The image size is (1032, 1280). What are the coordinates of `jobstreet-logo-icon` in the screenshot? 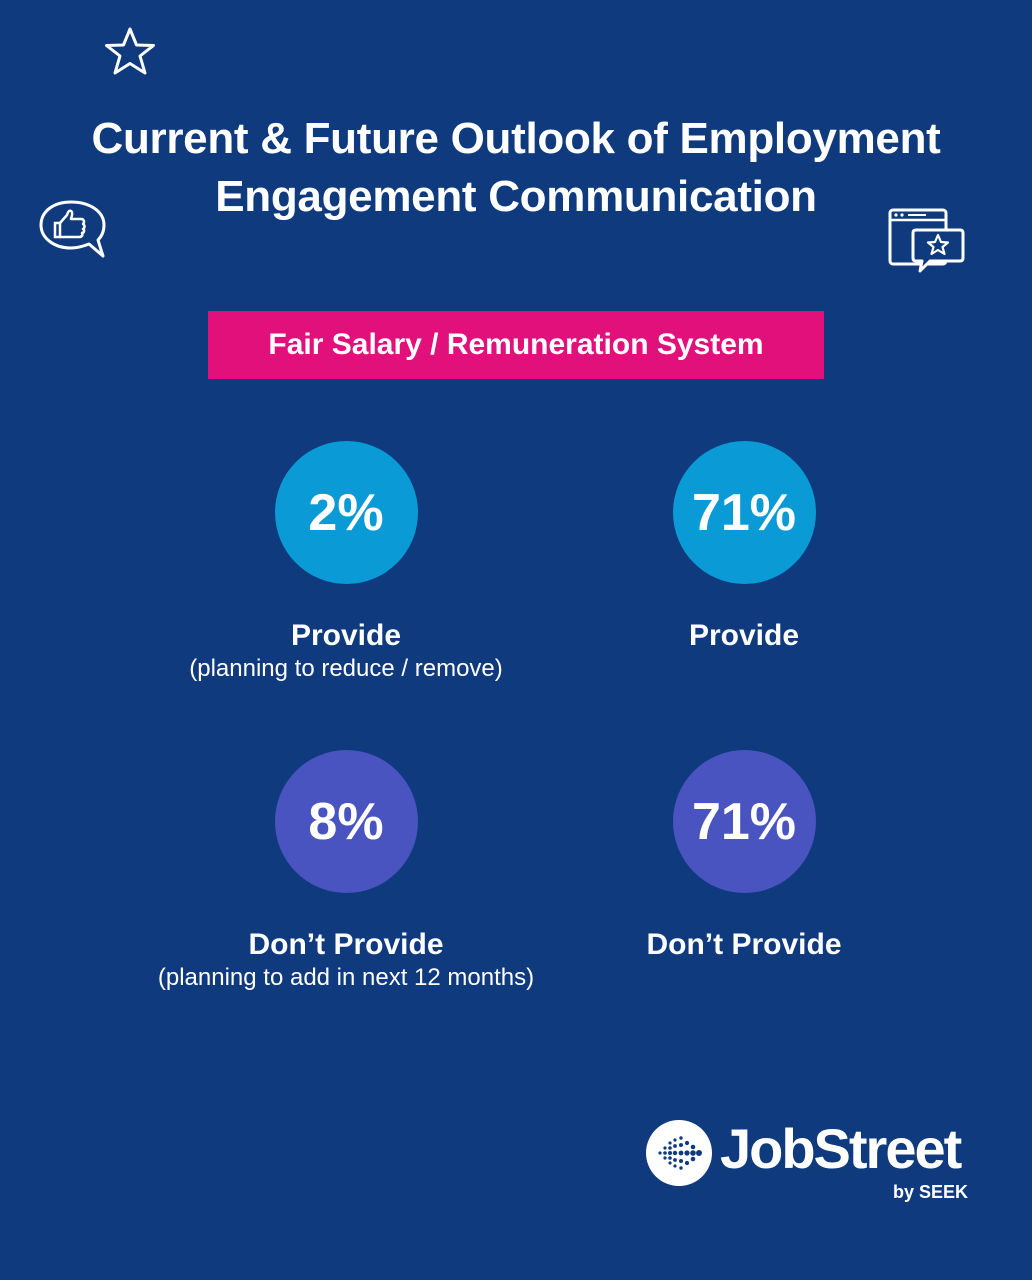 It's located at (679, 1153).